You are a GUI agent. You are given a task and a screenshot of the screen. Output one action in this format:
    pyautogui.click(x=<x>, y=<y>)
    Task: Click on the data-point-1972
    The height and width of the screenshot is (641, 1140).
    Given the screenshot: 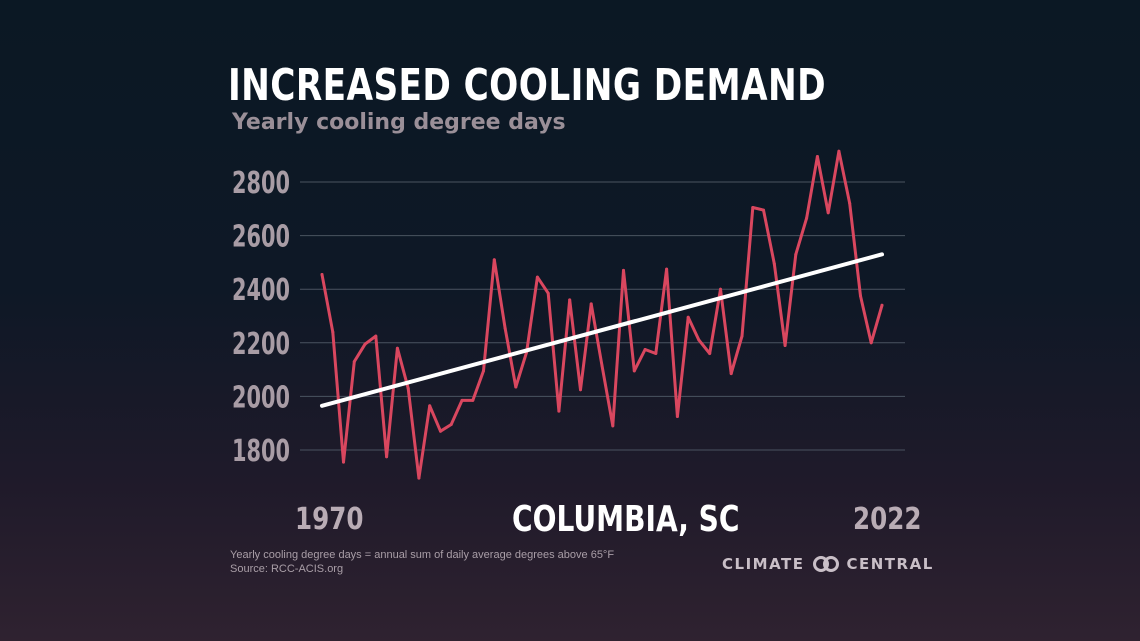 What is the action you would take?
    pyautogui.click(x=343, y=462)
    